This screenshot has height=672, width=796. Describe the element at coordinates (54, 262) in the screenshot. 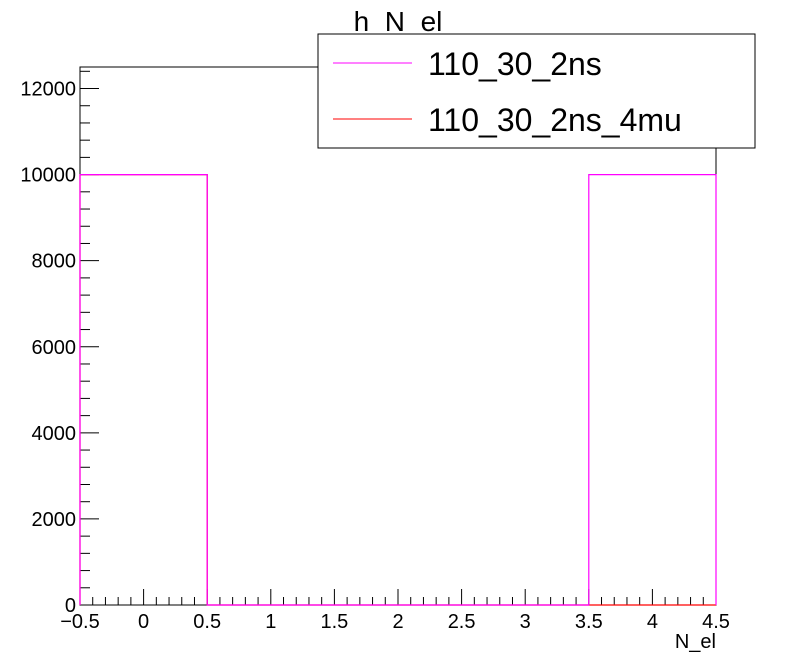

I see `y-tick-label: 8000` at that location.